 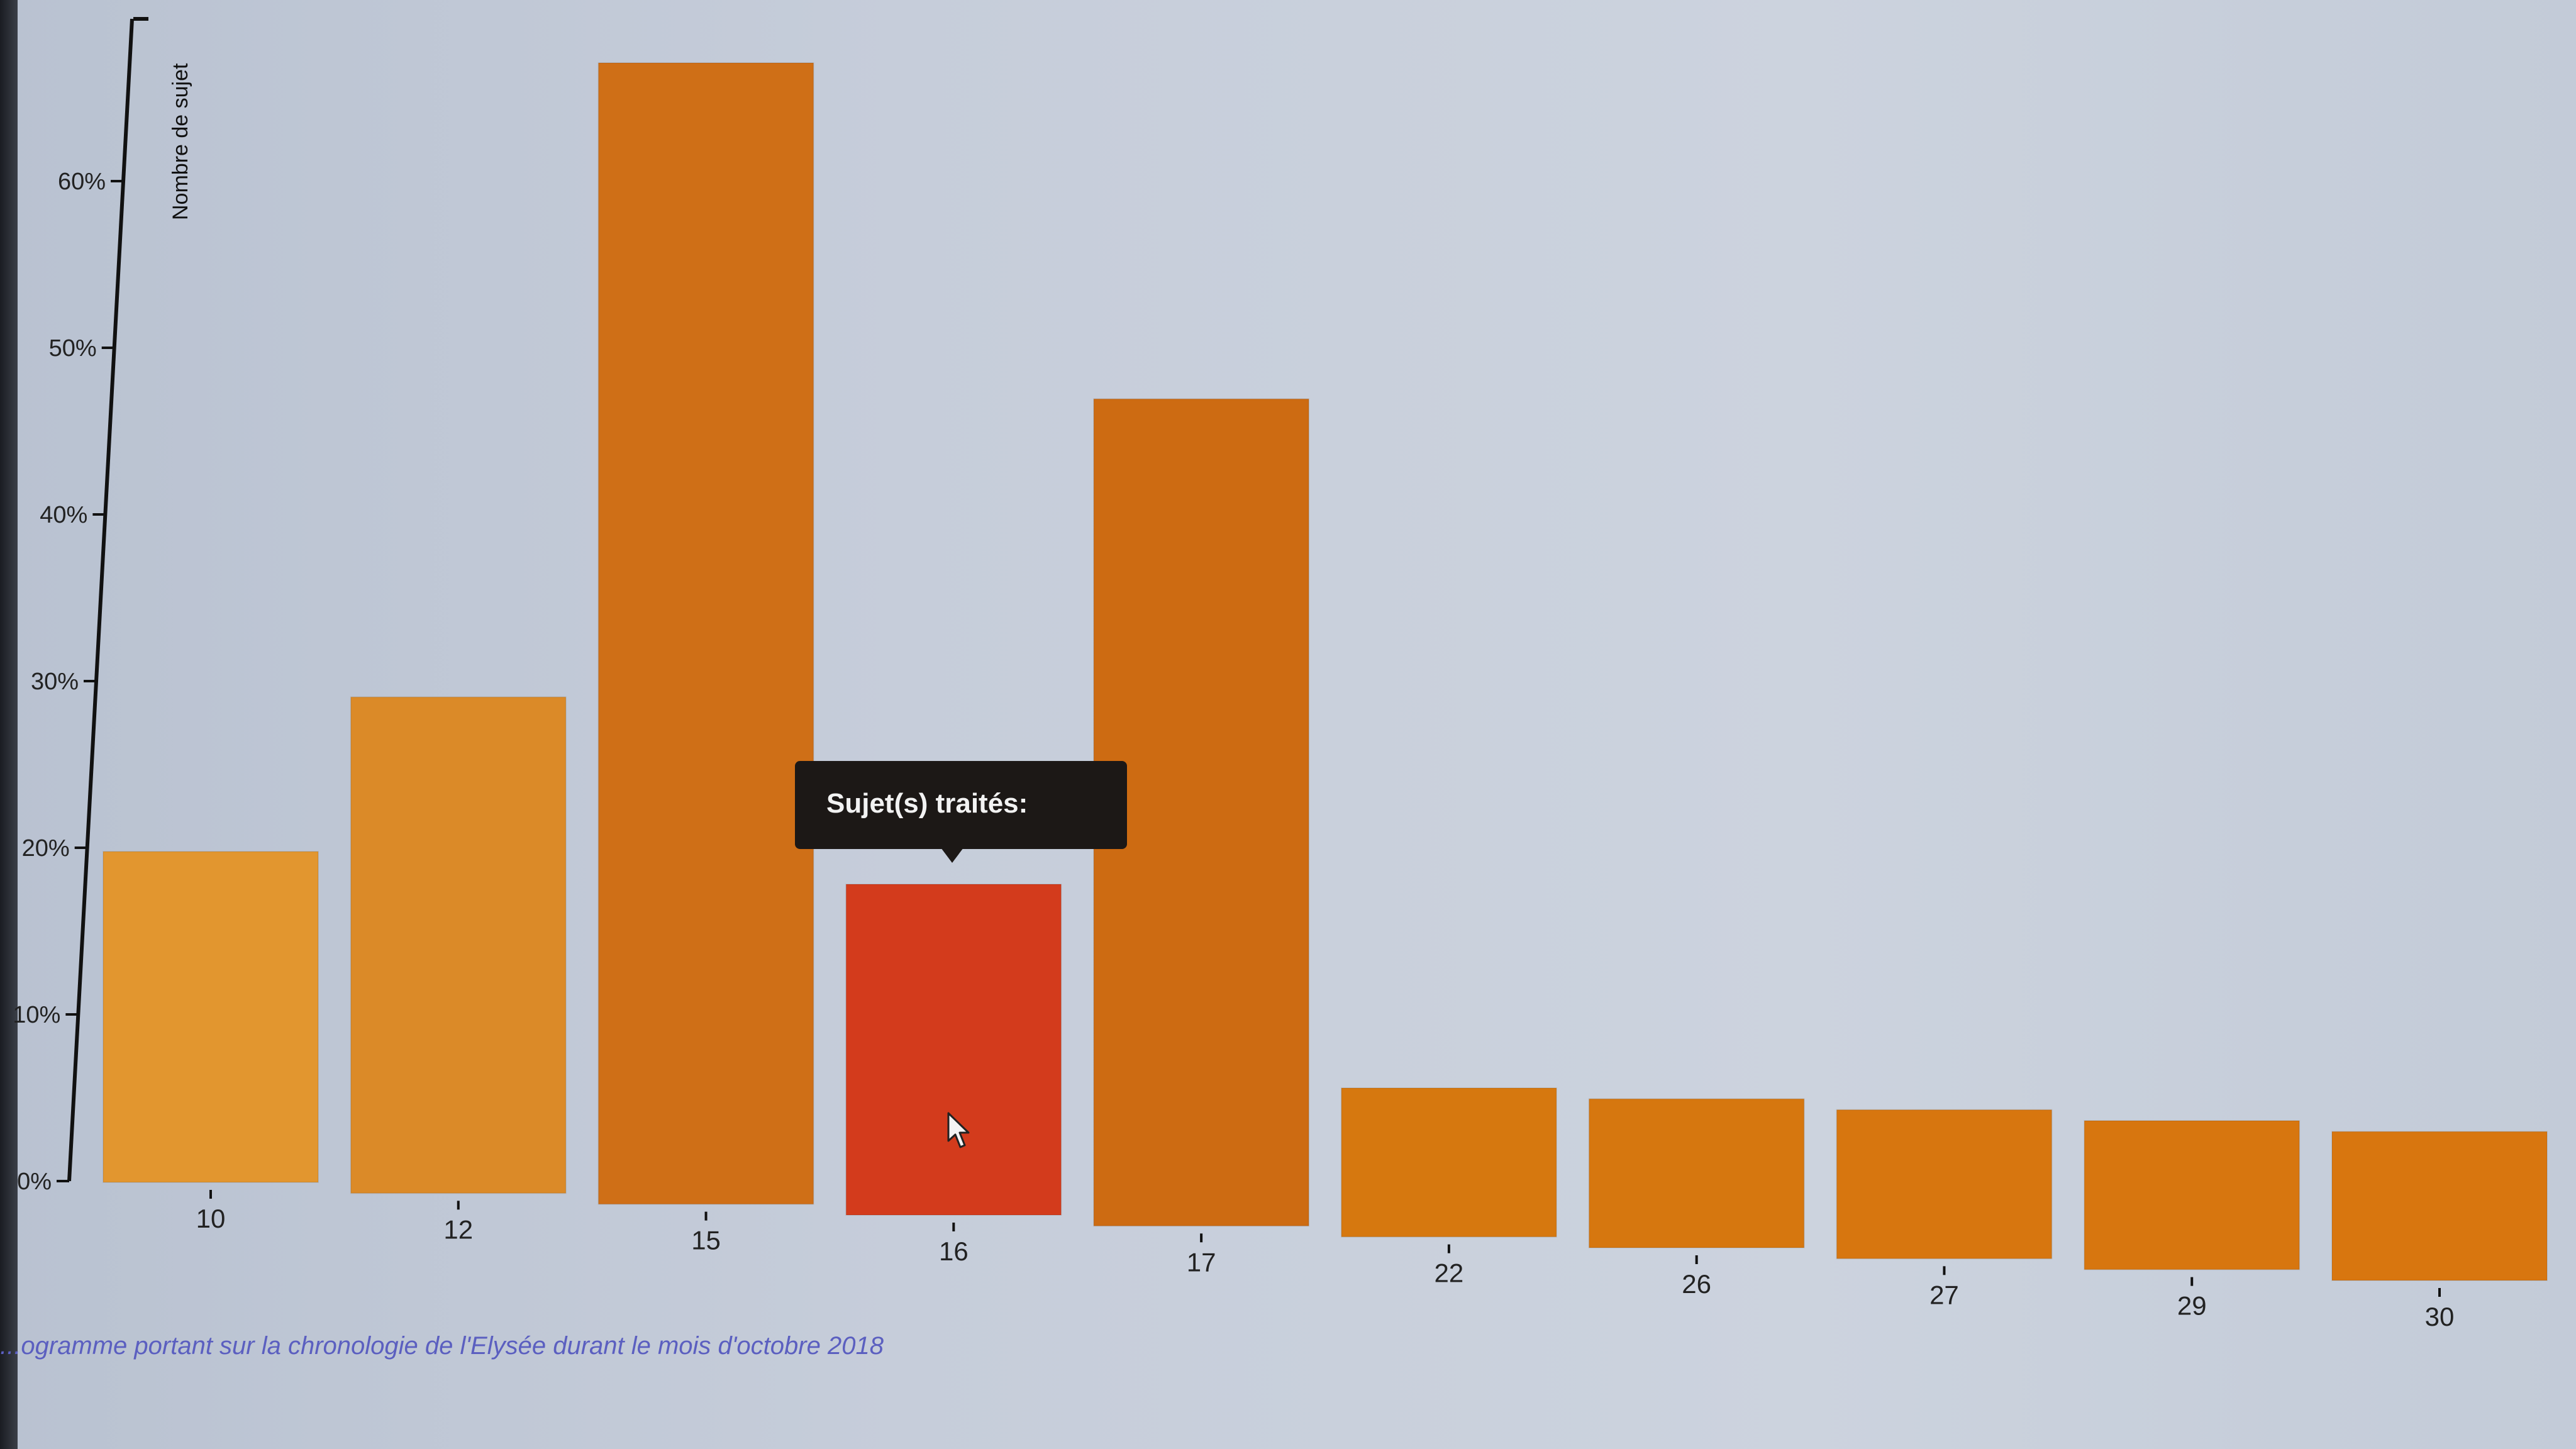 What do you see at coordinates (458, 1229) in the screenshot?
I see `x-tick-label: 12` at bounding box center [458, 1229].